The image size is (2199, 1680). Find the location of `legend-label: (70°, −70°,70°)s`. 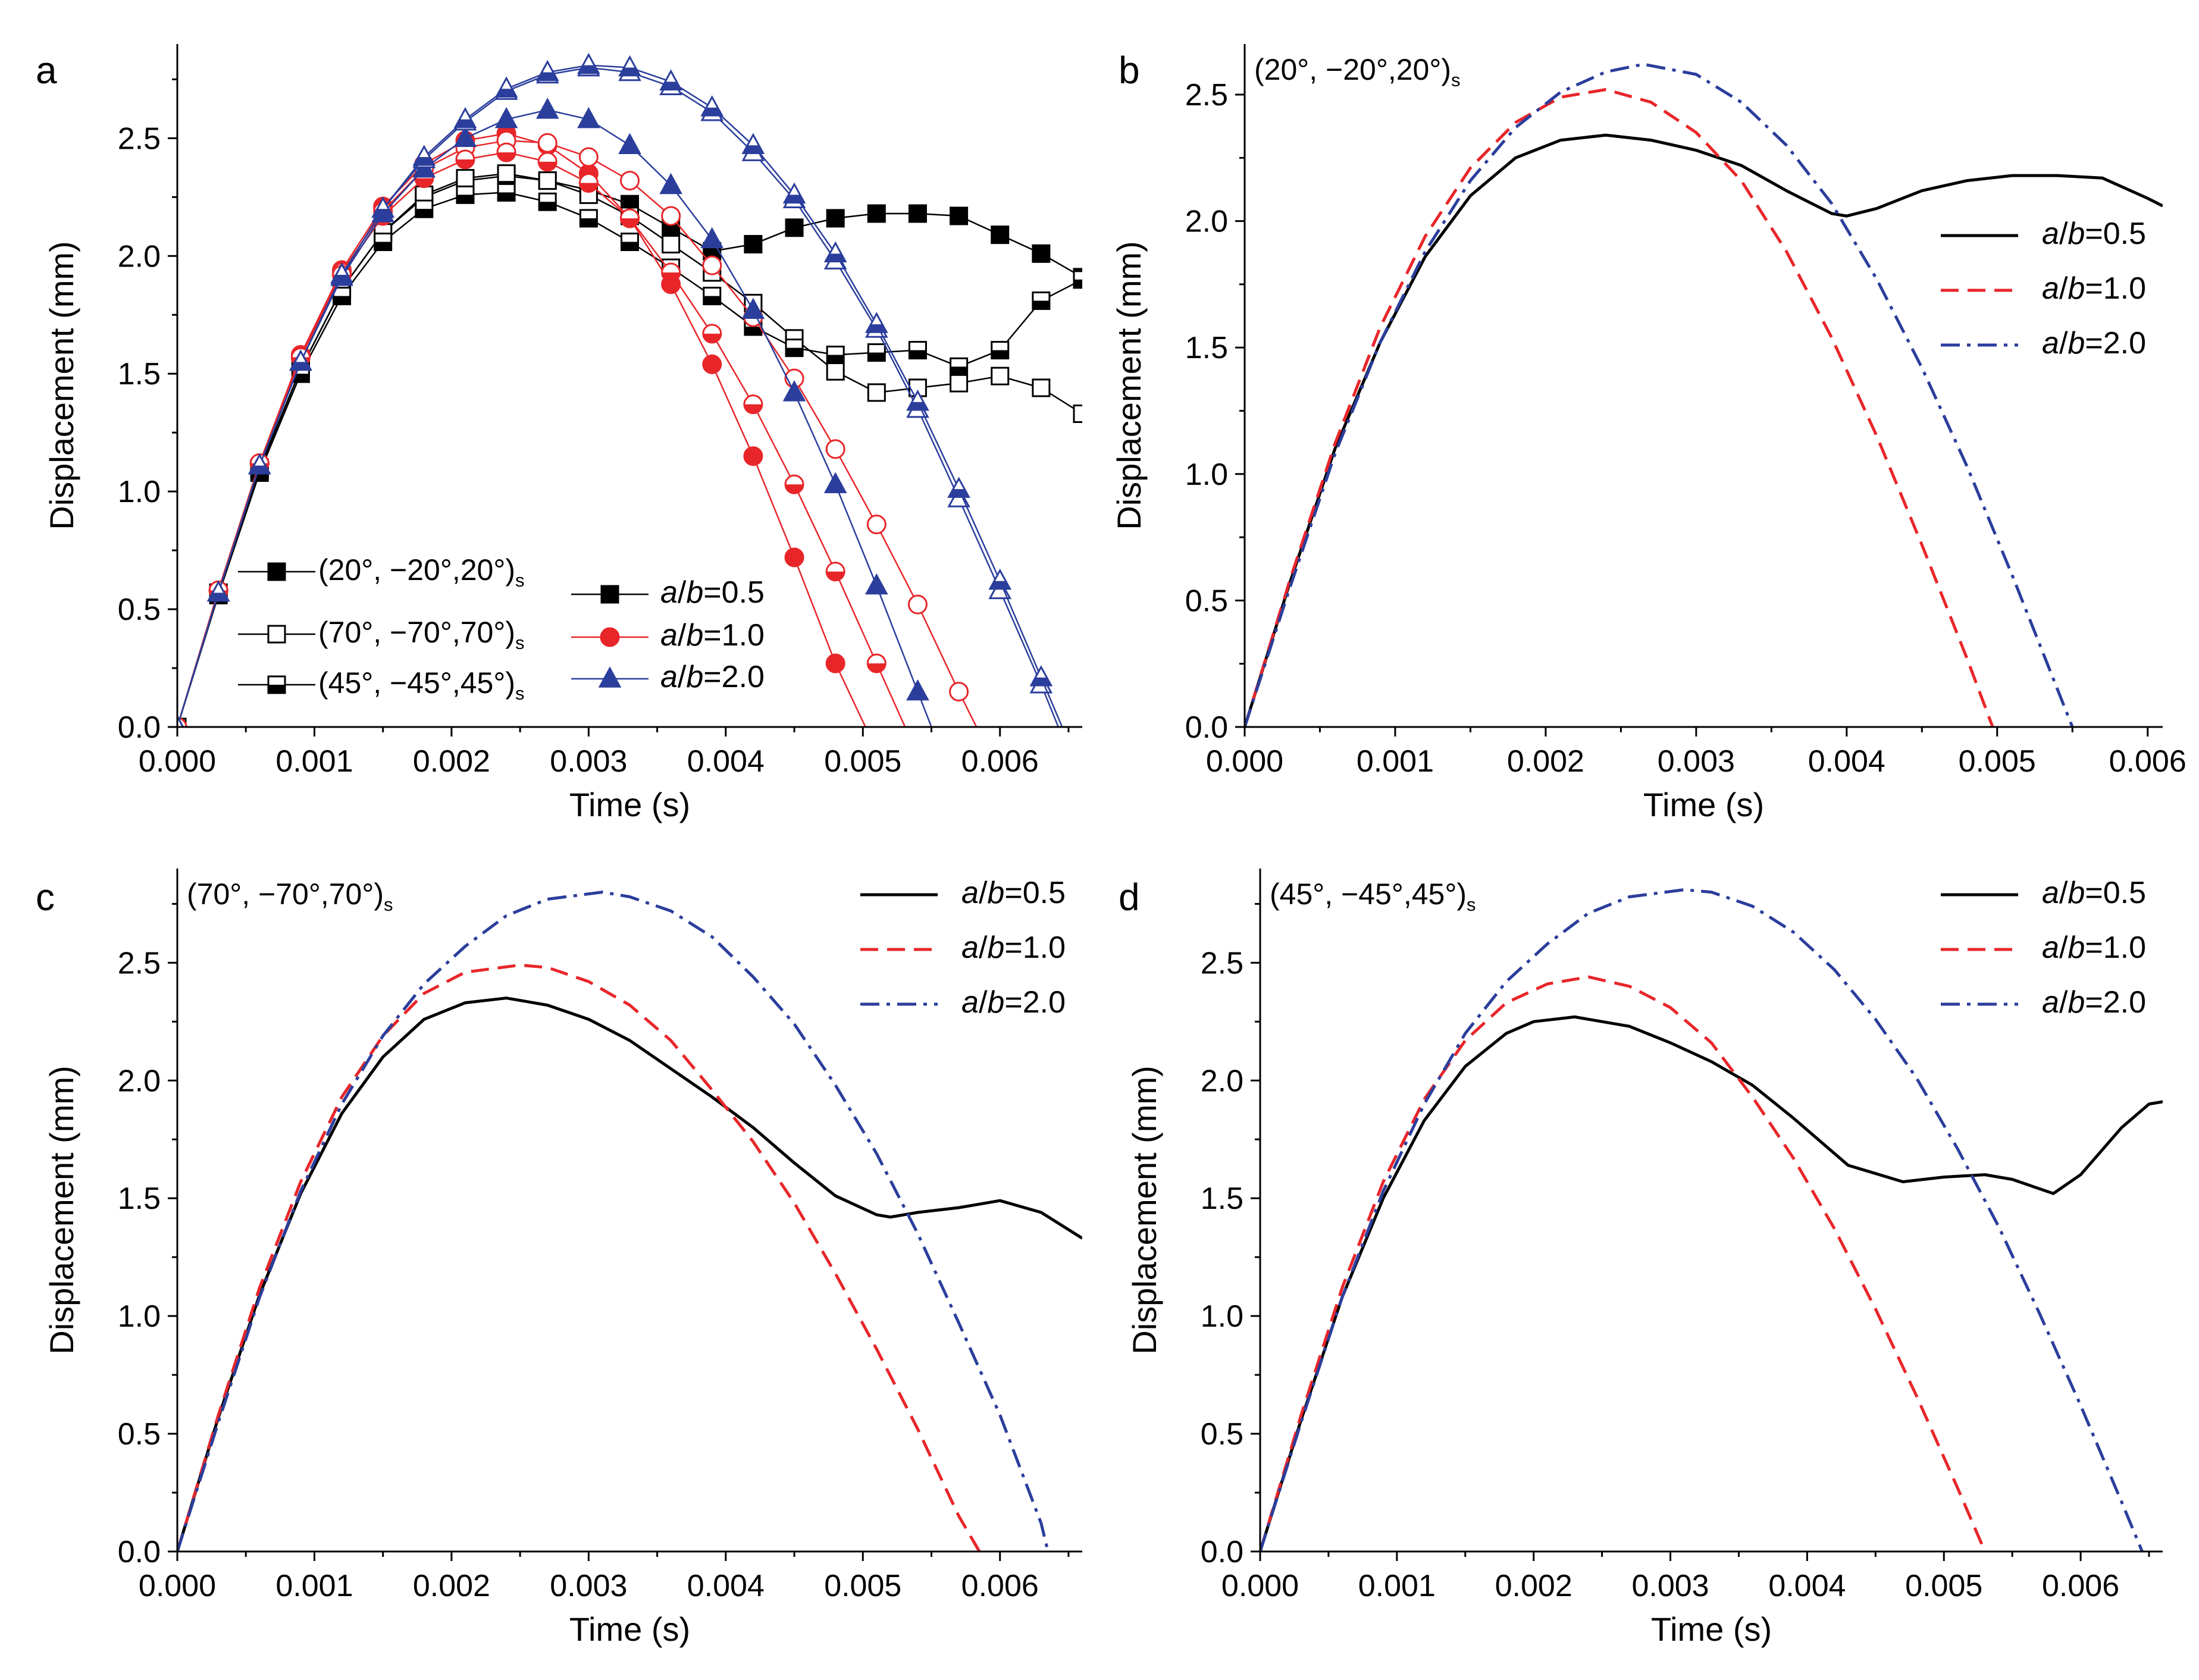

legend-label: (70°, −70°,70°)s is located at coordinates (421, 634).